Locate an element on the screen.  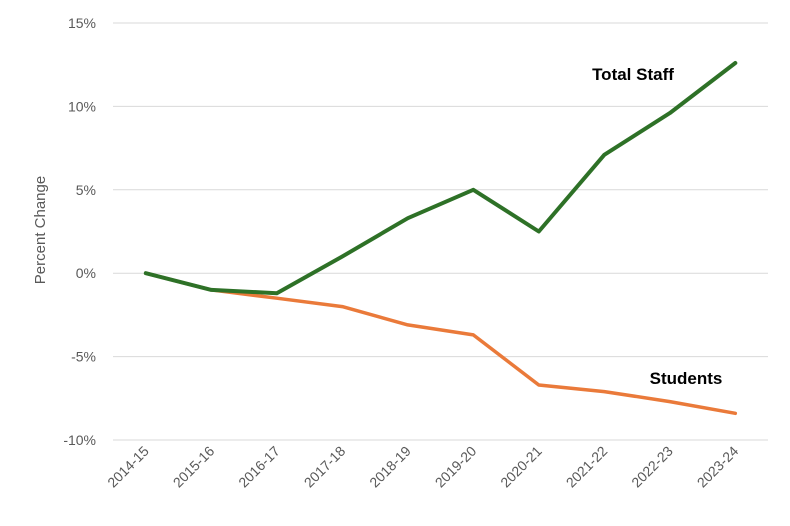
y-axis-tick-labels: 15% 10% 5% 0% -5% -10% is located at coordinates (79, 231).